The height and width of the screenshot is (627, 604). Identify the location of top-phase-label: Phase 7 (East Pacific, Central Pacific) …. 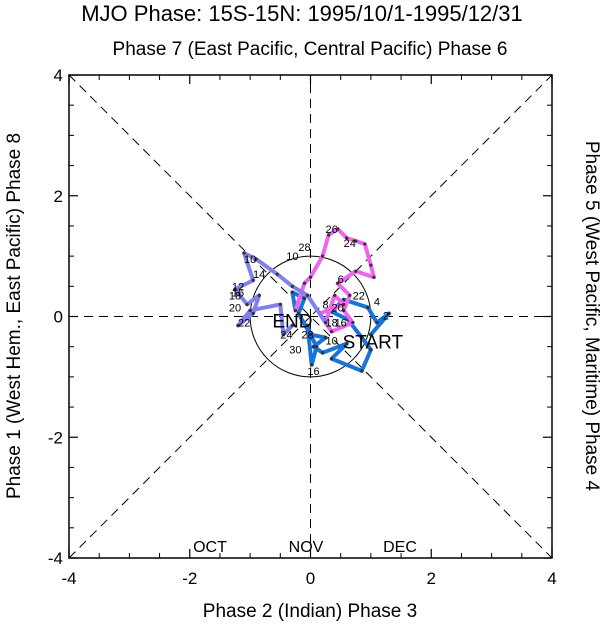
(310, 49).